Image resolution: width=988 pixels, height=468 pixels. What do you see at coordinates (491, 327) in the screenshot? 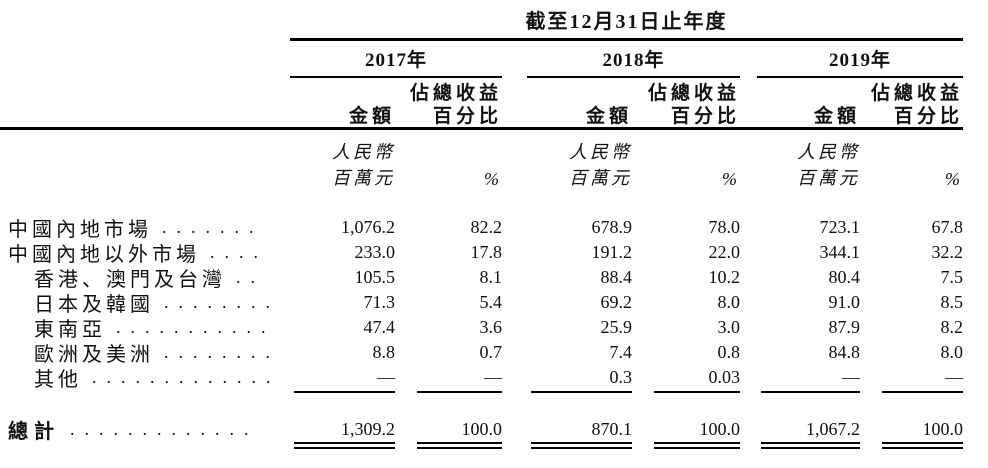
I see `pct-cell-2017: 3.6` at bounding box center [491, 327].